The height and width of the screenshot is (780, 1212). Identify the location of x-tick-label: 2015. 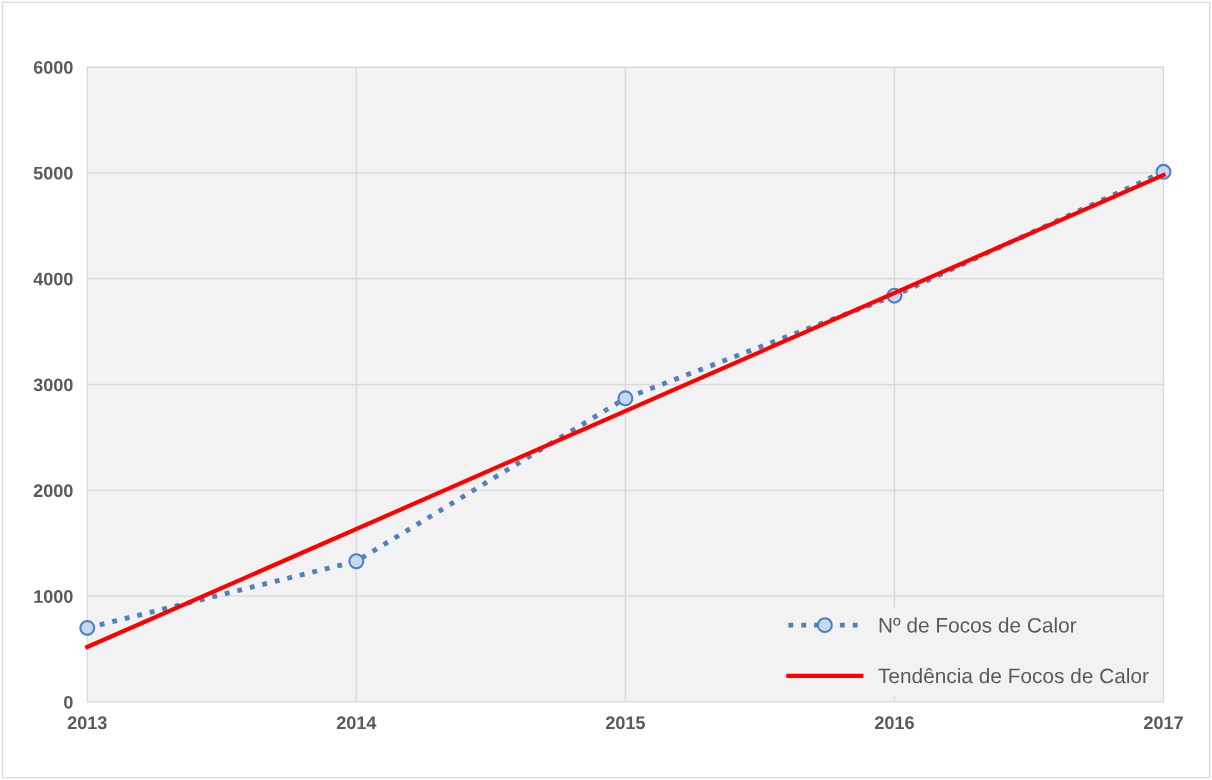
(625, 723).